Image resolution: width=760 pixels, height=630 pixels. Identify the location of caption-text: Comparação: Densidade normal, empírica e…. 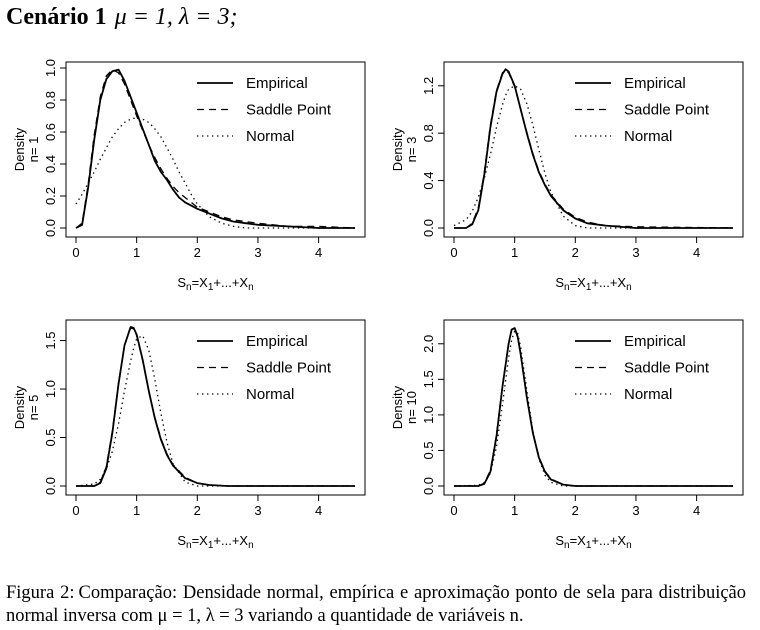
(376, 604).